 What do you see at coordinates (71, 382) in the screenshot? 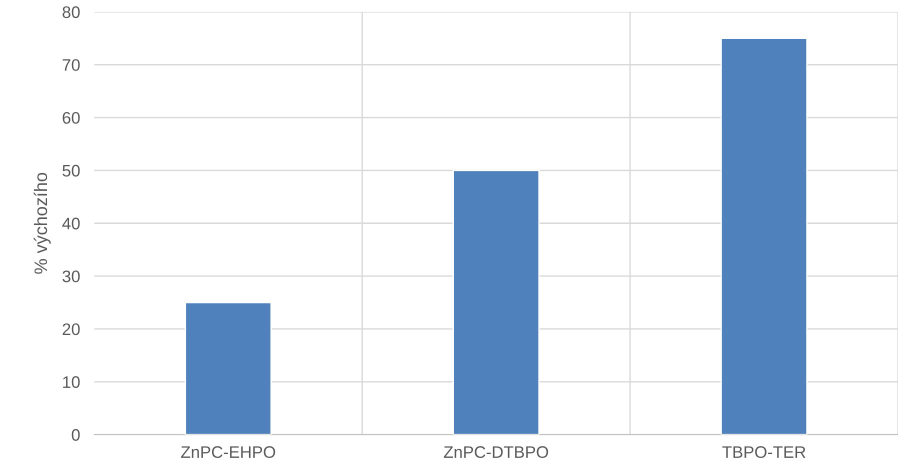
I see `y-tick-label: 10` at bounding box center [71, 382].